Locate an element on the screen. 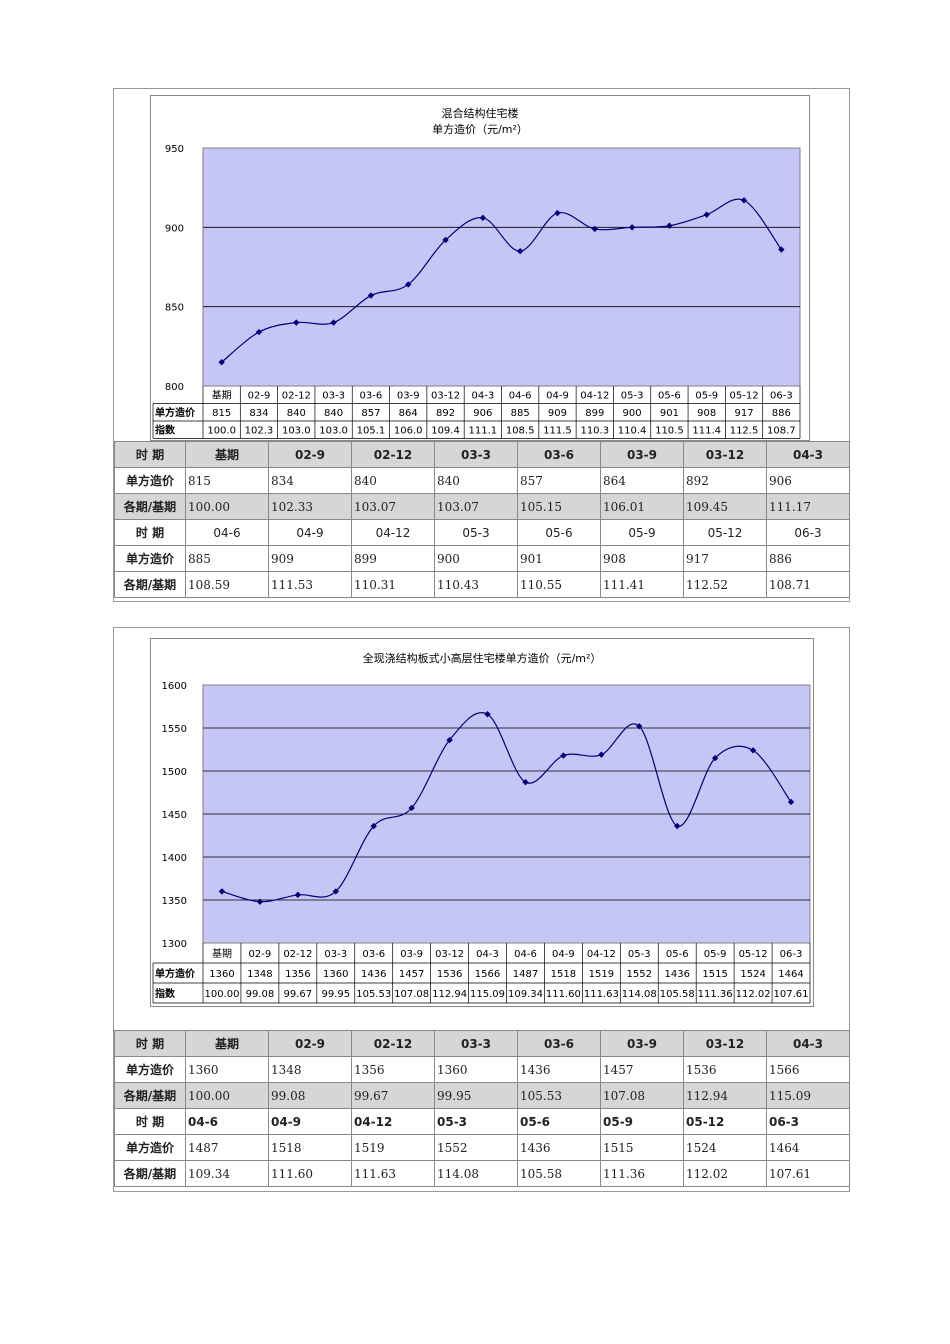 This screenshot has width=950, height=1344. data-label-index: 112.02 is located at coordinates (753, 994).